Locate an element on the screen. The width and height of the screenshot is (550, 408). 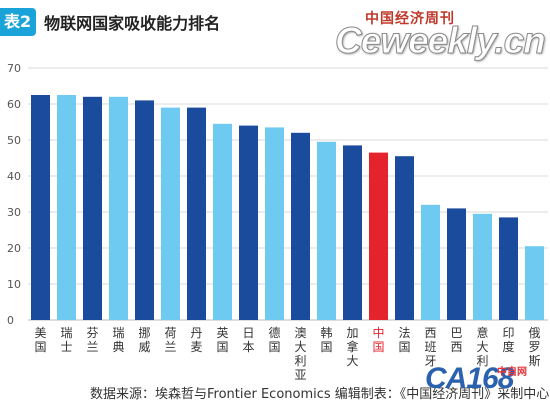
x-tick-label: 法国 is located at coordinates (404, 340).